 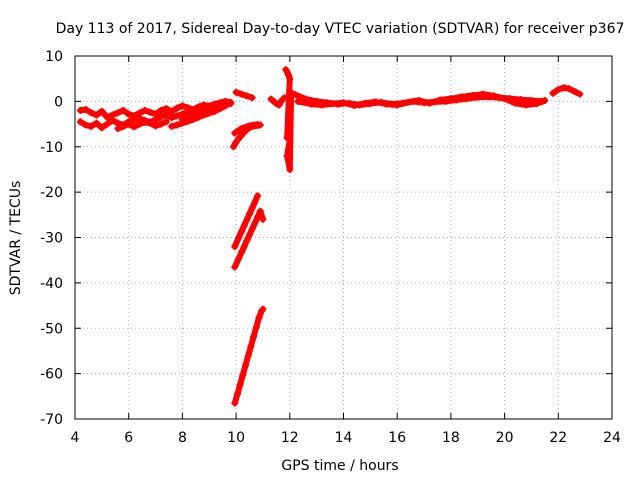 What do you see at coordinates (142, 125) in the screenshot?
I see `series-seg-c` at bounding box center [142, 125].